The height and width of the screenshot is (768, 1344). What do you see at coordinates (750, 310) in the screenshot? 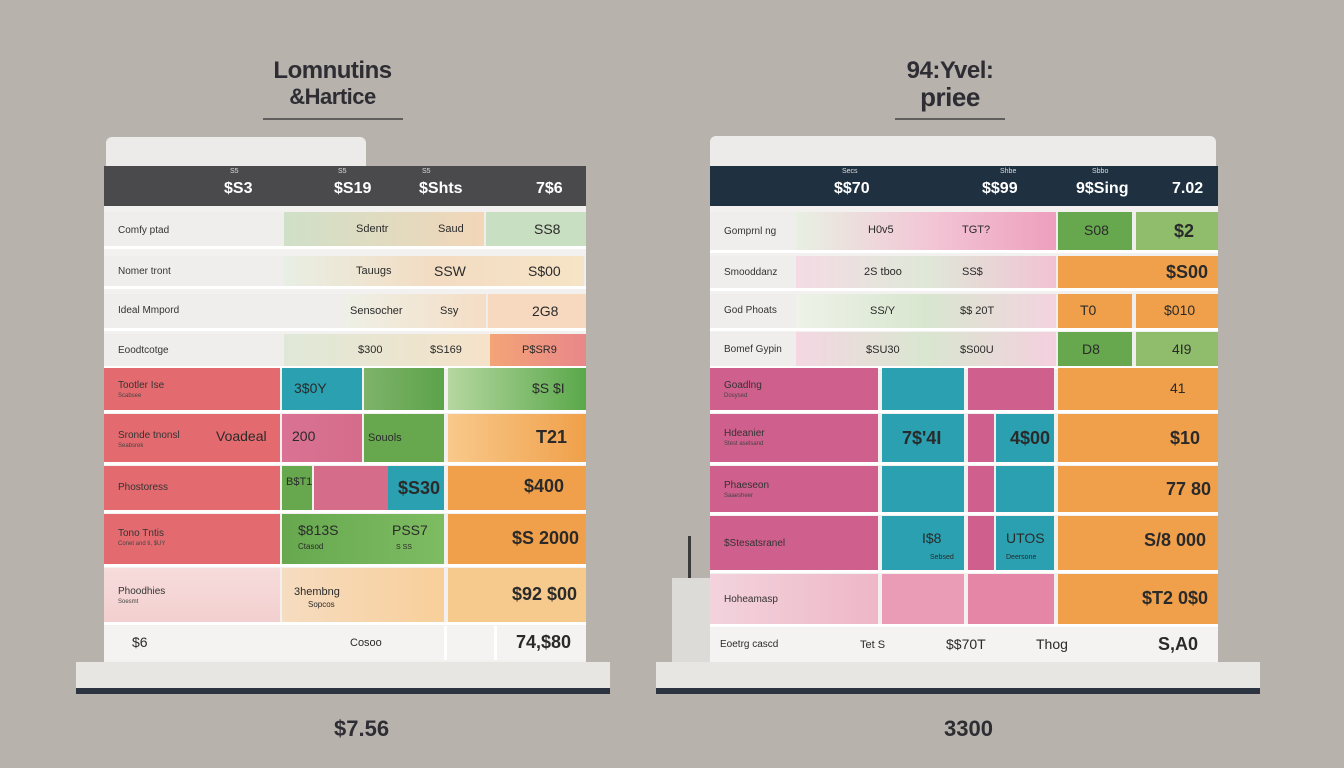
I see `right-row-3-label: God Phoats` at bounding box center [750, 310].